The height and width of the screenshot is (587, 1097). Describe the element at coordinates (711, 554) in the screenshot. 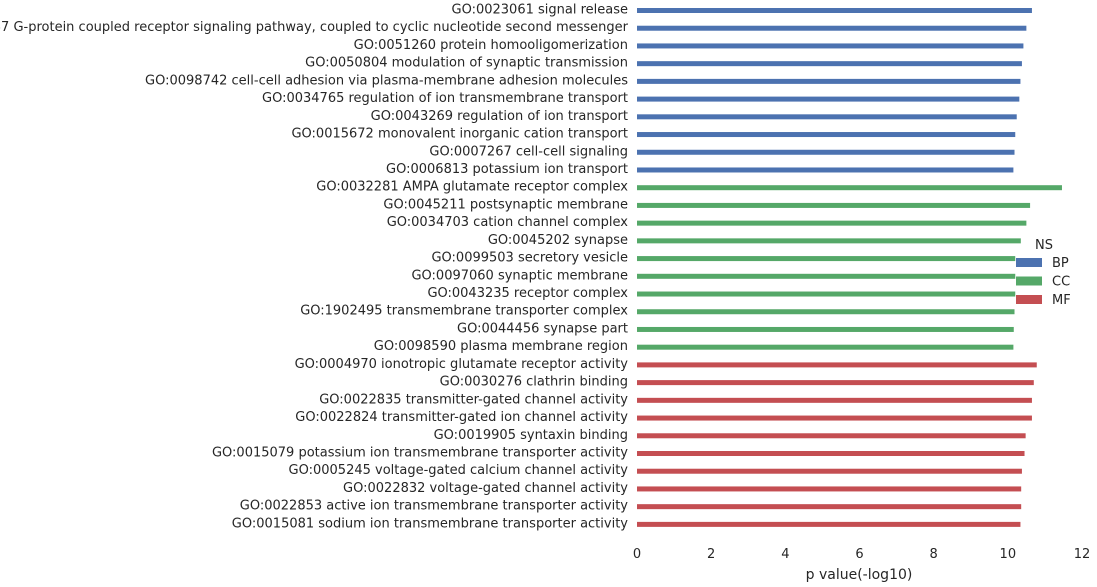

I see `x-tick-label: 2` at that location.